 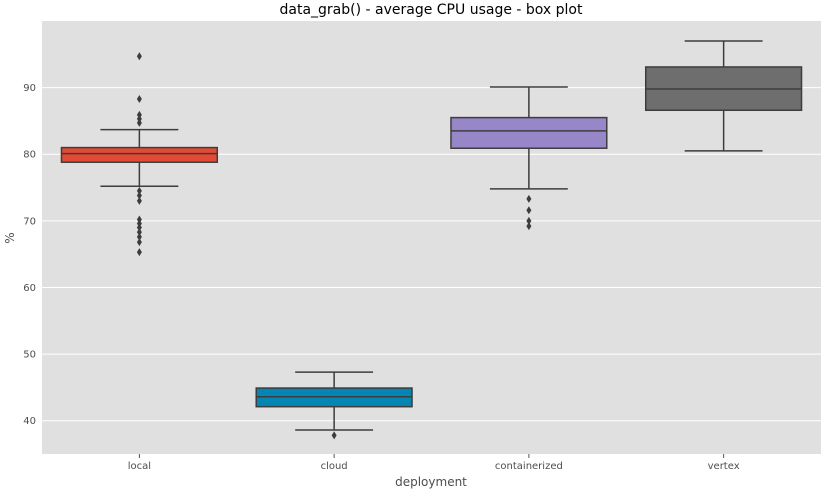 What do you see at coordinates (334, 405) in the screenshot?
I see `box-cloud` at bounding box center [334, 405].